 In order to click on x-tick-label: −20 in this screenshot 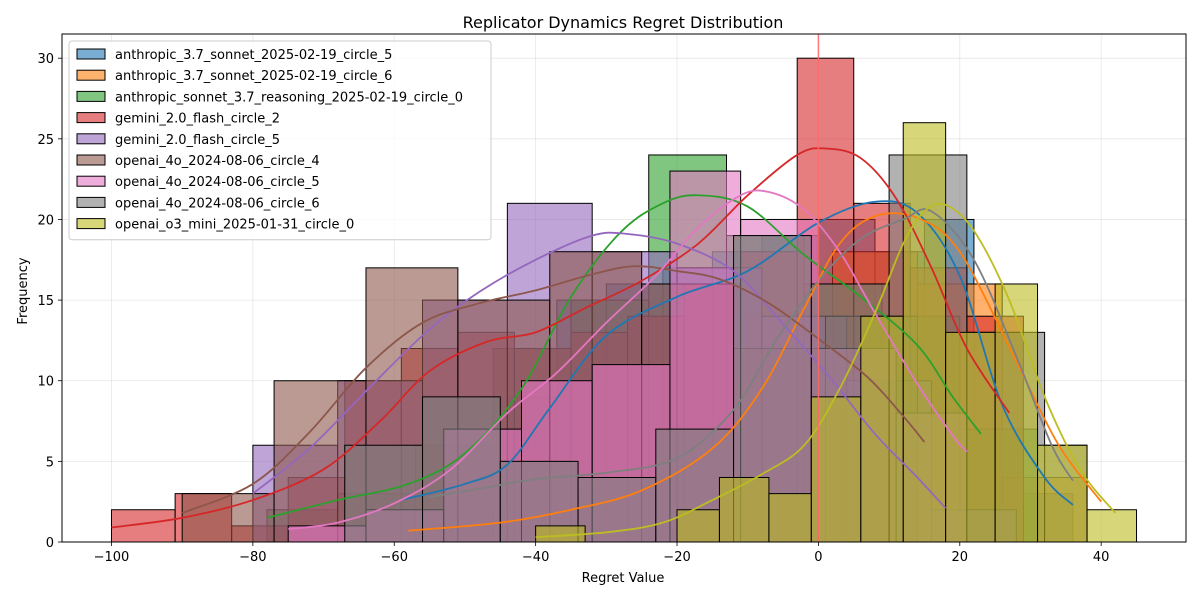, I will do `click(676, 557)`.